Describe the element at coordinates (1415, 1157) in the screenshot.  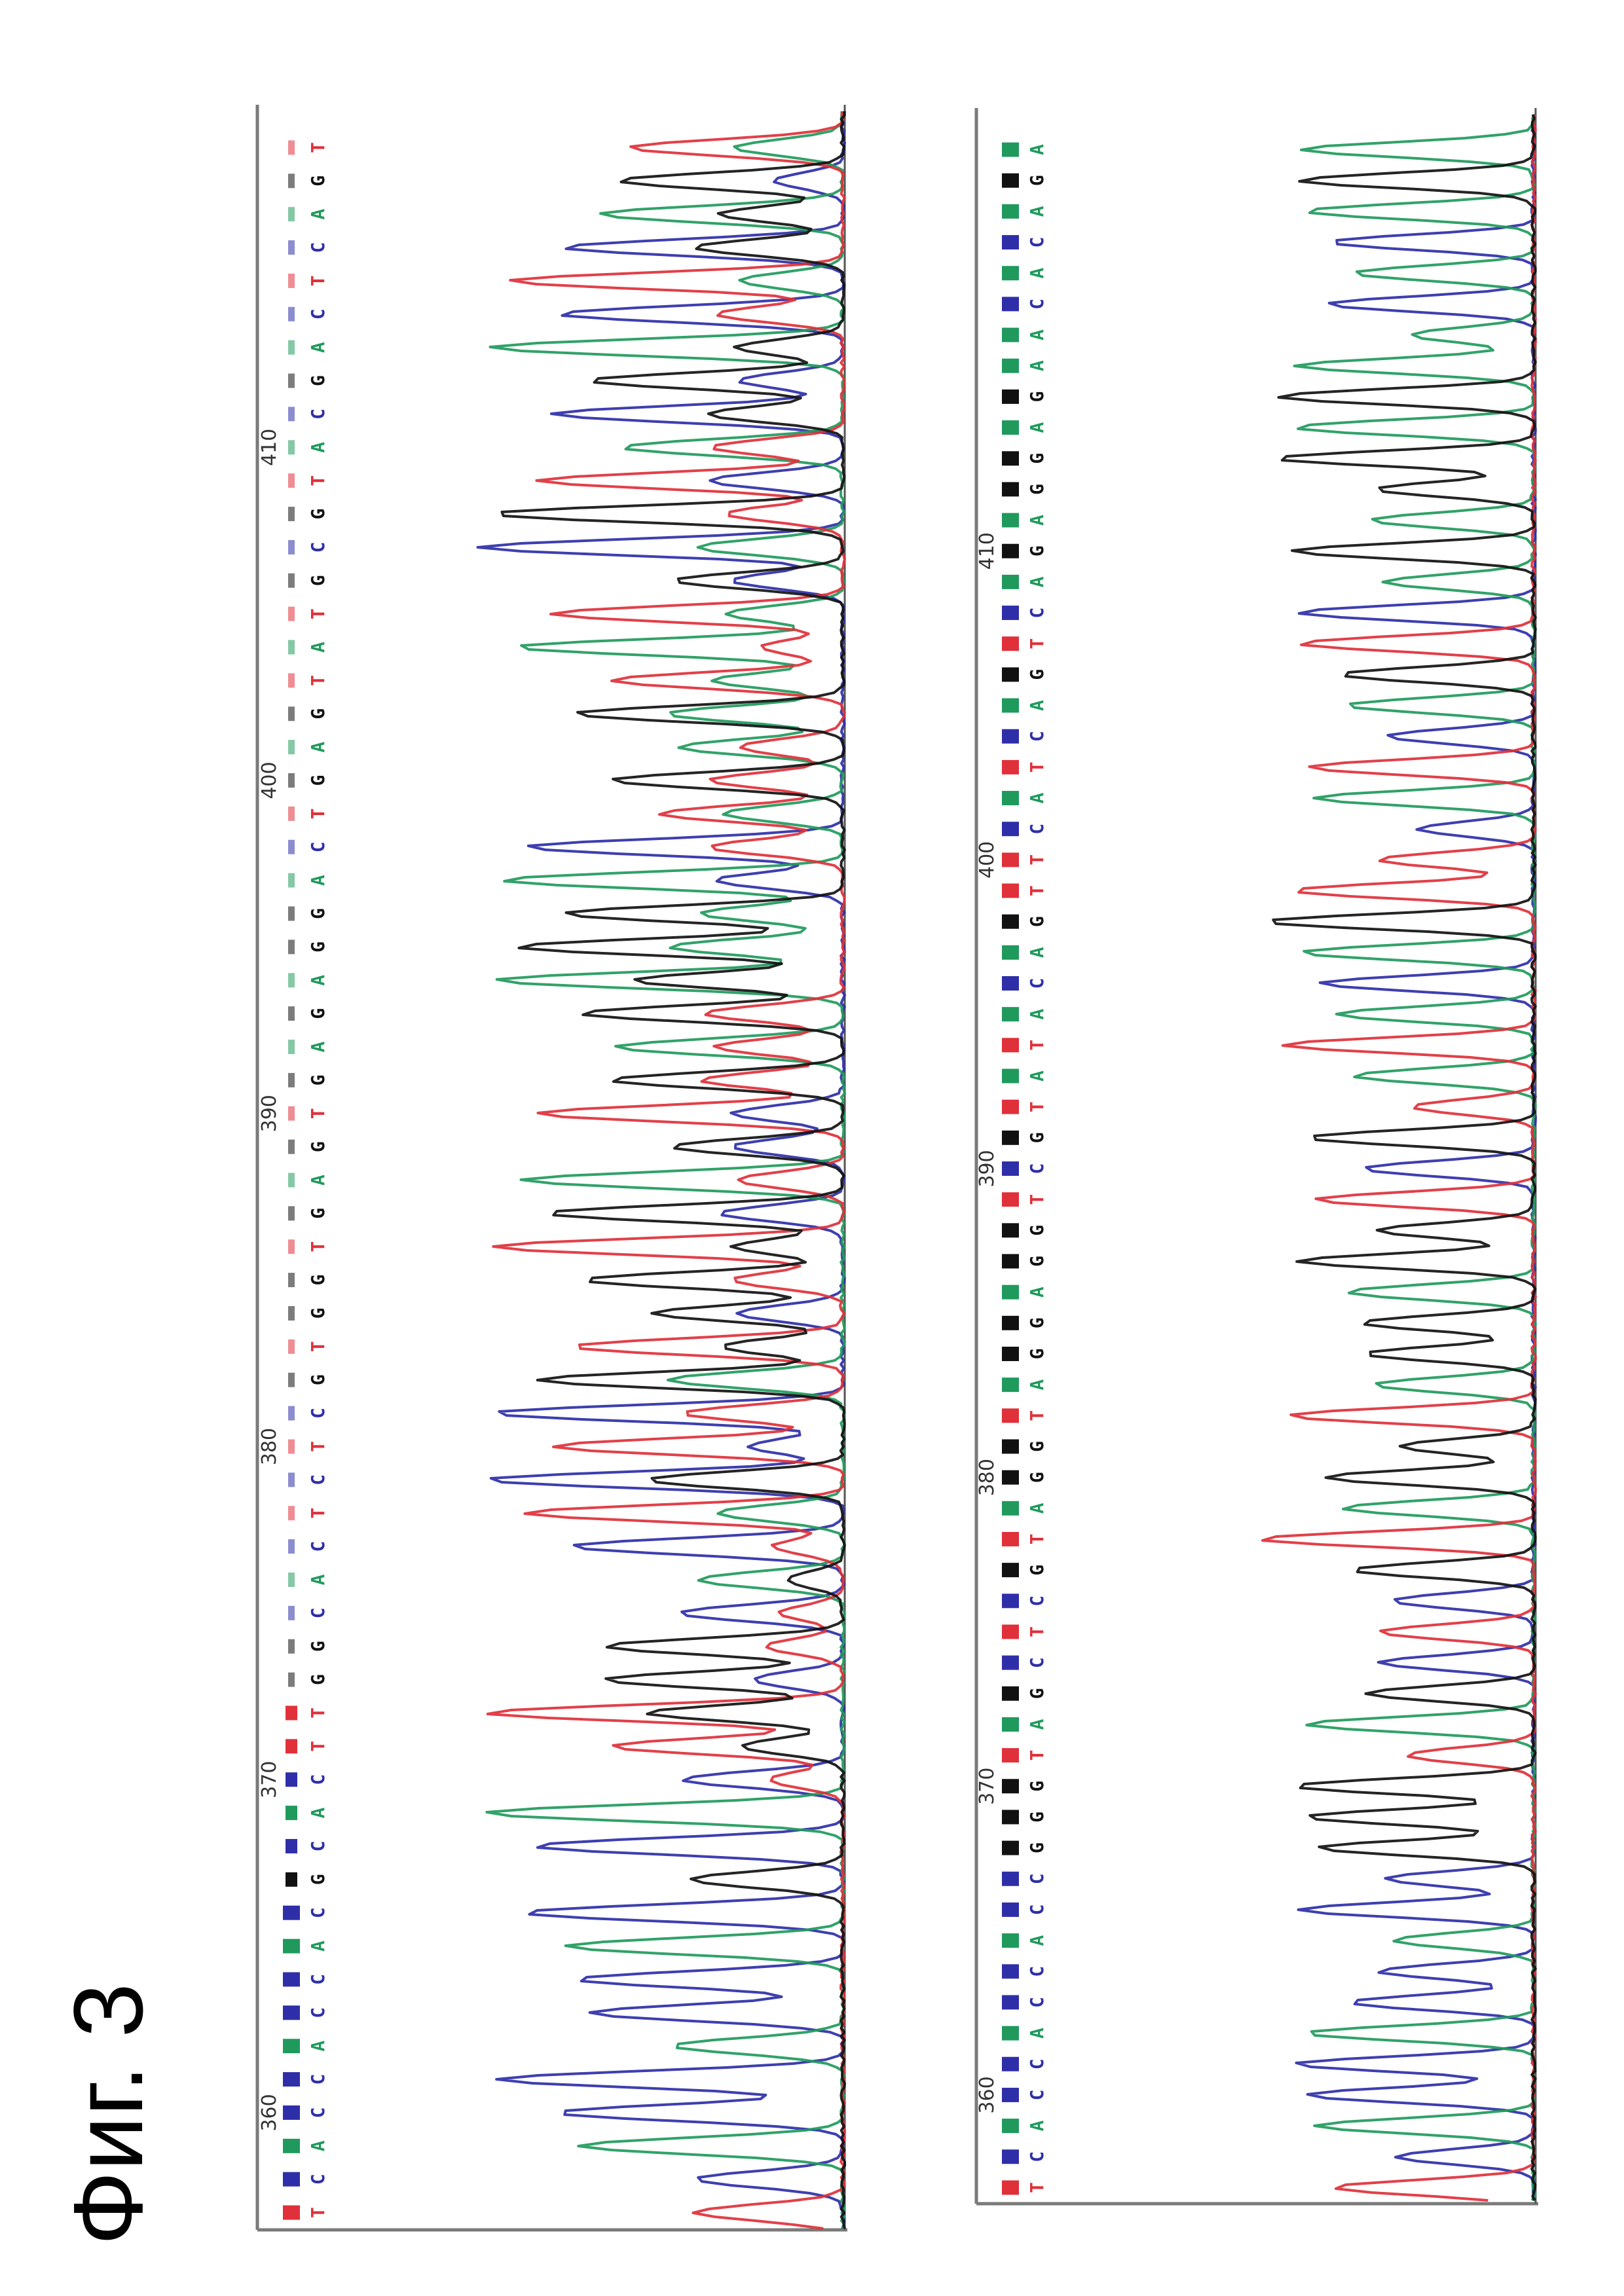
I see `trace-channel-a` at that location.